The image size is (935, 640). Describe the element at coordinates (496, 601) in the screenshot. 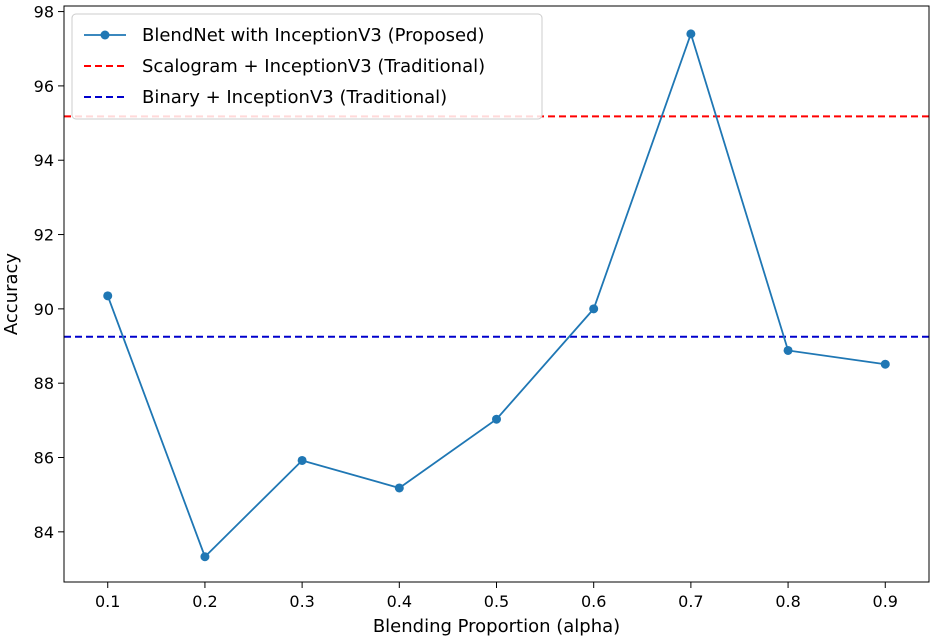

I see `x-tick-label: 0.5` at that location.